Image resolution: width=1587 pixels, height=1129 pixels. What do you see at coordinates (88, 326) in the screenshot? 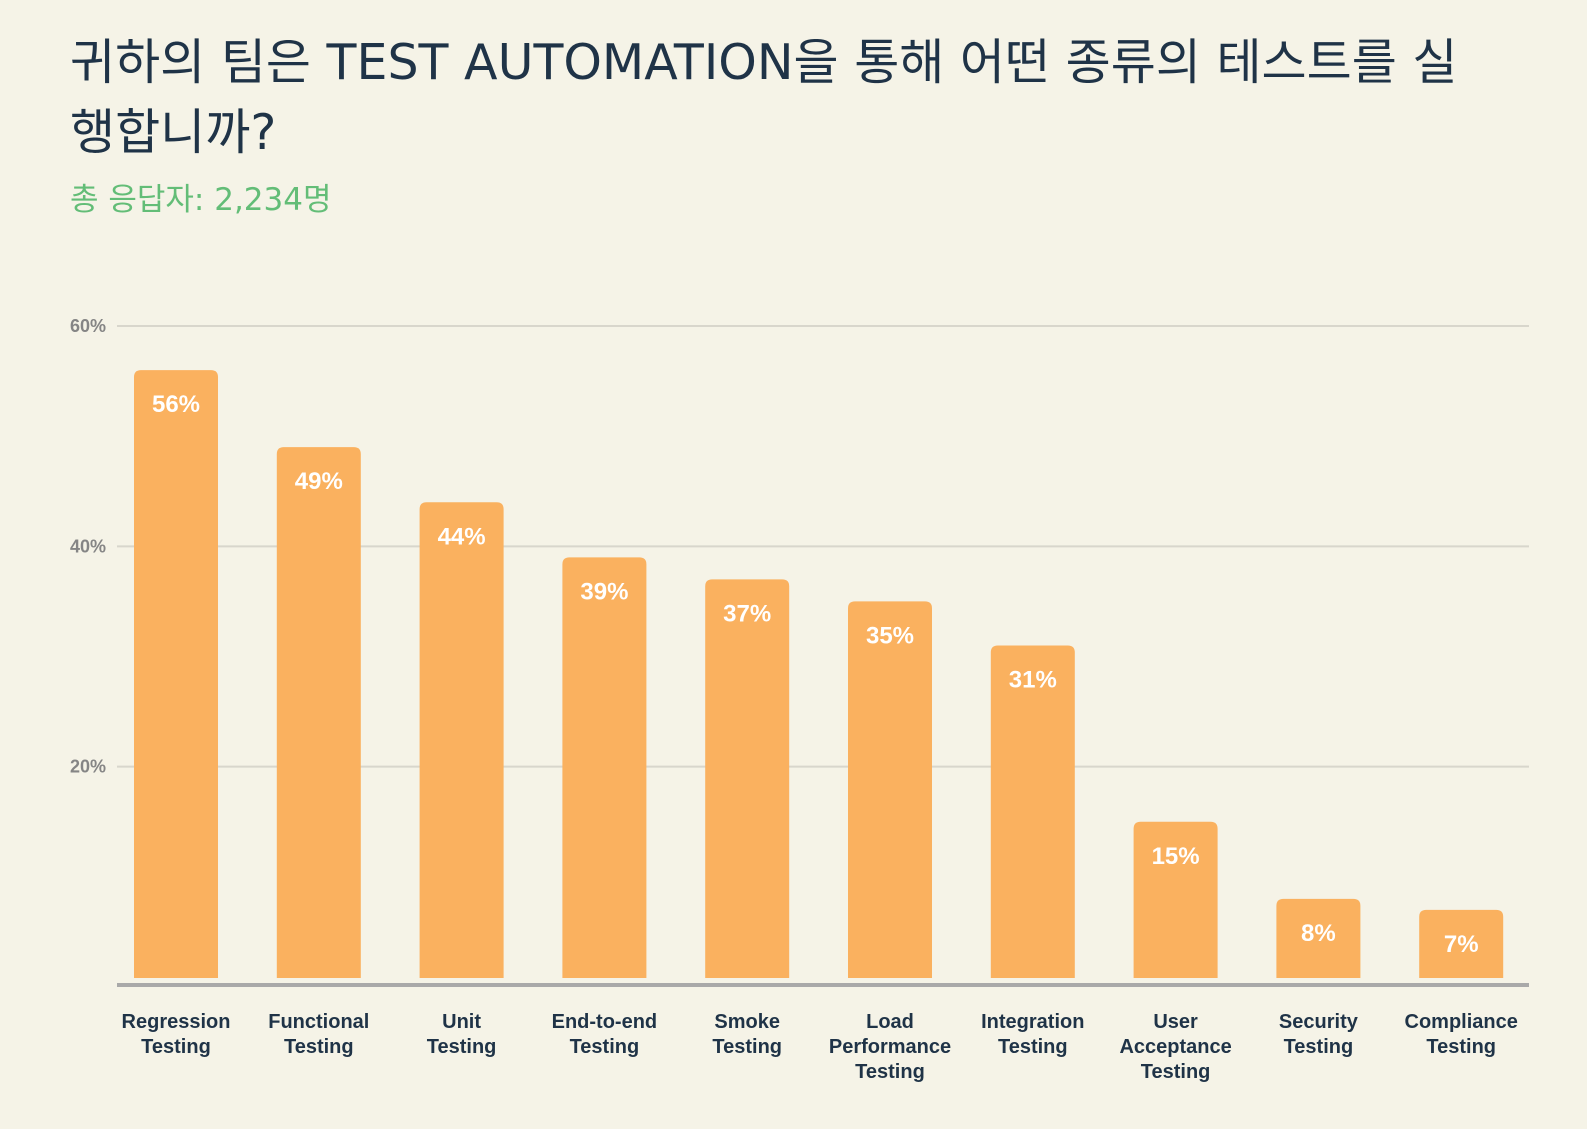
I see `y-tick-label: 60%` at bounding box center [88, 326].